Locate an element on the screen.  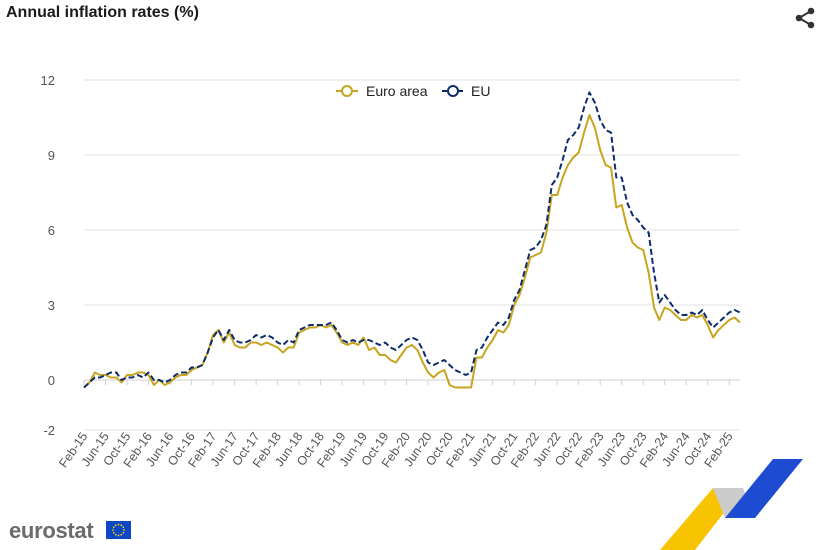
share-icon-link-bottom is located at coordinates (805, 21).